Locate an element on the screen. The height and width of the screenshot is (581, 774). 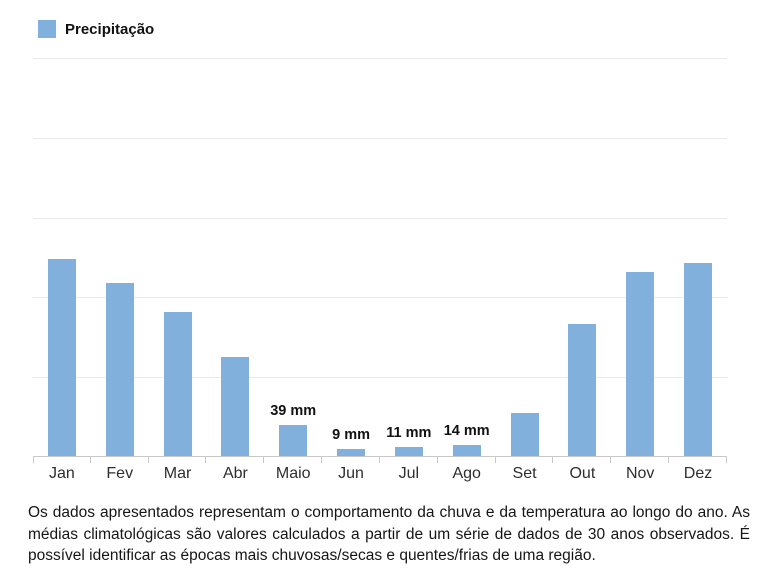
precipitation-legend-label: Precipitação is located at coordinates (110, 29).